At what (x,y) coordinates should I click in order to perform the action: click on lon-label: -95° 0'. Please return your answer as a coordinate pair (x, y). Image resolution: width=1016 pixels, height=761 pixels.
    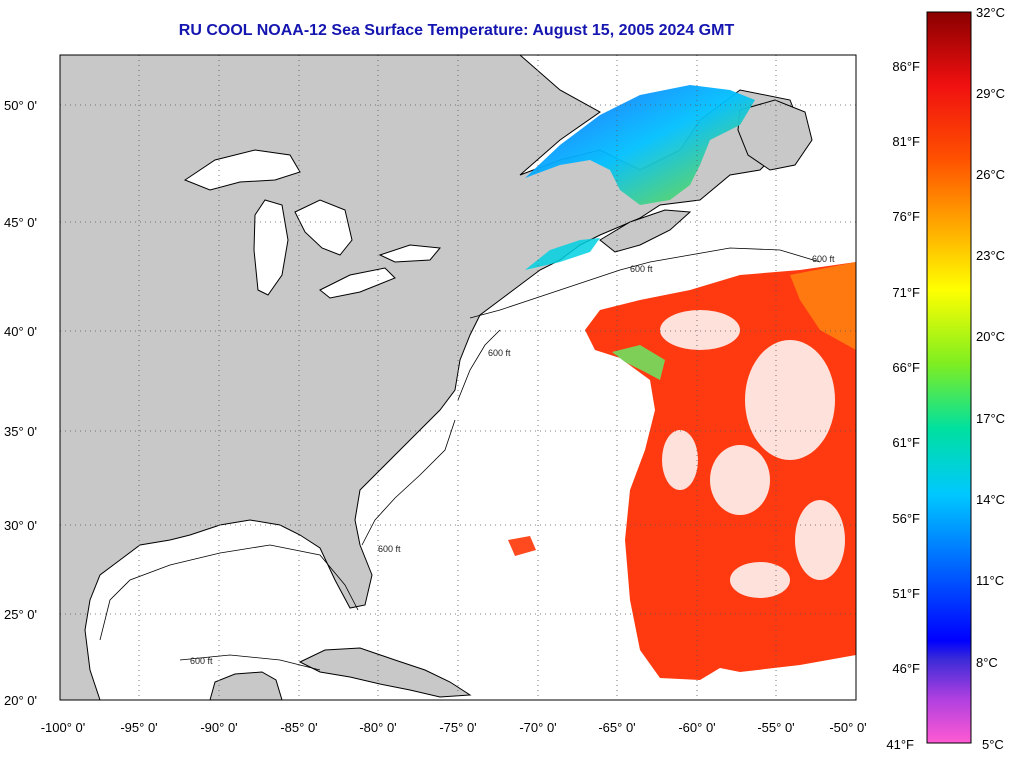
    Looking at the image, I should click on (138, 727).